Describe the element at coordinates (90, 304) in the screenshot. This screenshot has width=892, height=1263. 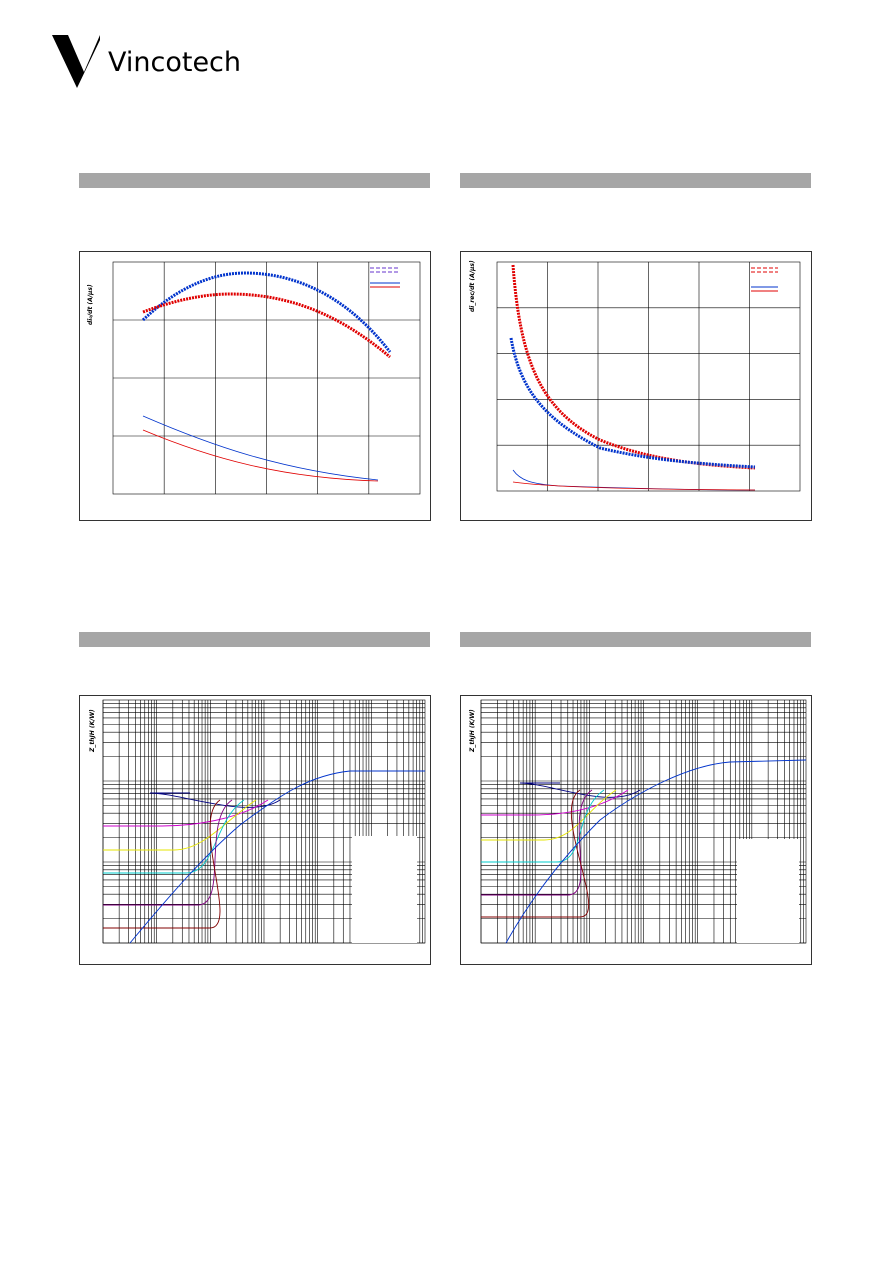
I see `y-axis-label: di₀/dt (A/μs)` at that location.